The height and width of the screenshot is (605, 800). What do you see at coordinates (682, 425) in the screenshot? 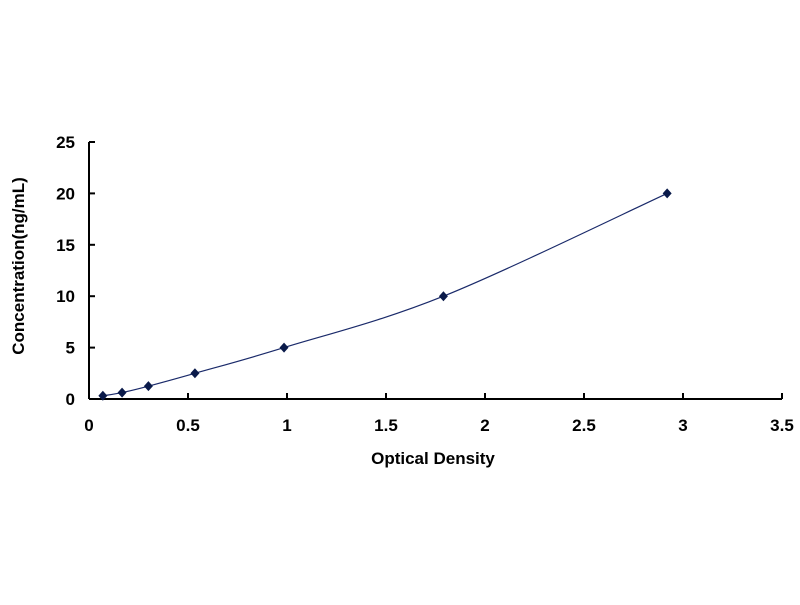
I see `x-tick-label: 3` at bounding box center [682, 425].